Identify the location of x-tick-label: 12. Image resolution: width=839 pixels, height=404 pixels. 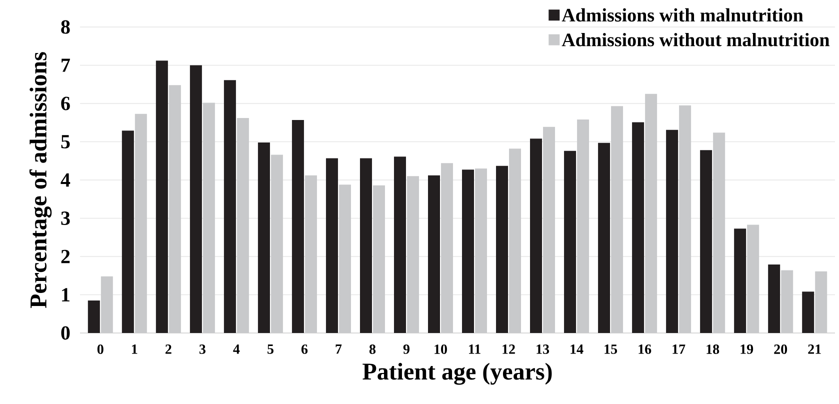
(508, 349).